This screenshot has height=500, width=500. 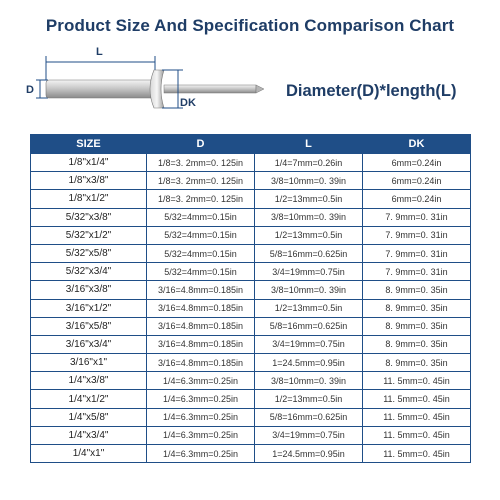 I want to click on cell-size: 1/8"x1/4", so click(x=88, y=163).